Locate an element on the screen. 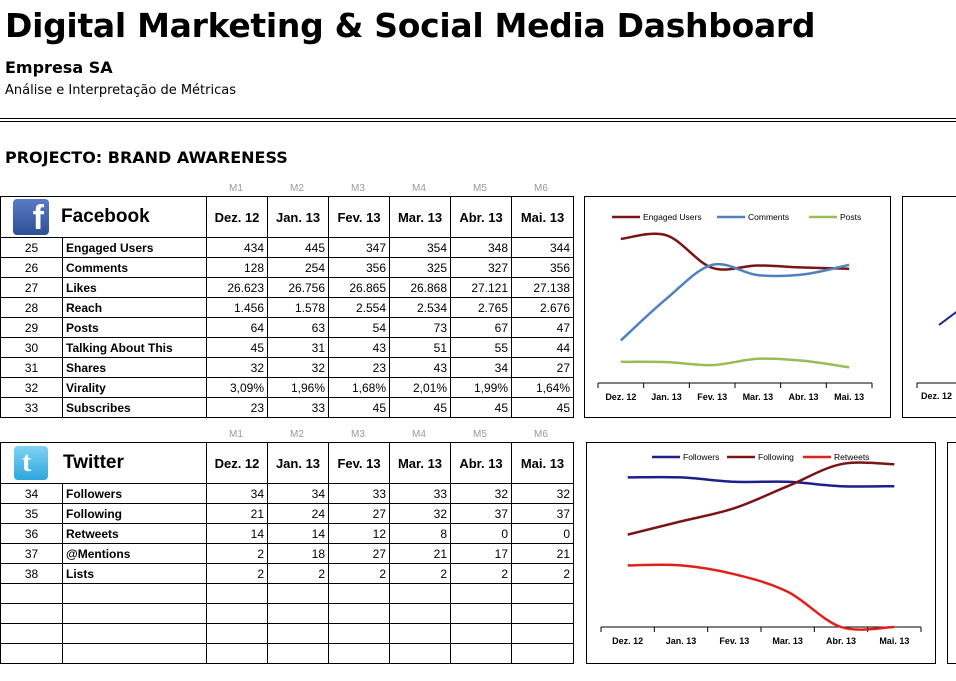  divider is located at coordinates (478, 118).